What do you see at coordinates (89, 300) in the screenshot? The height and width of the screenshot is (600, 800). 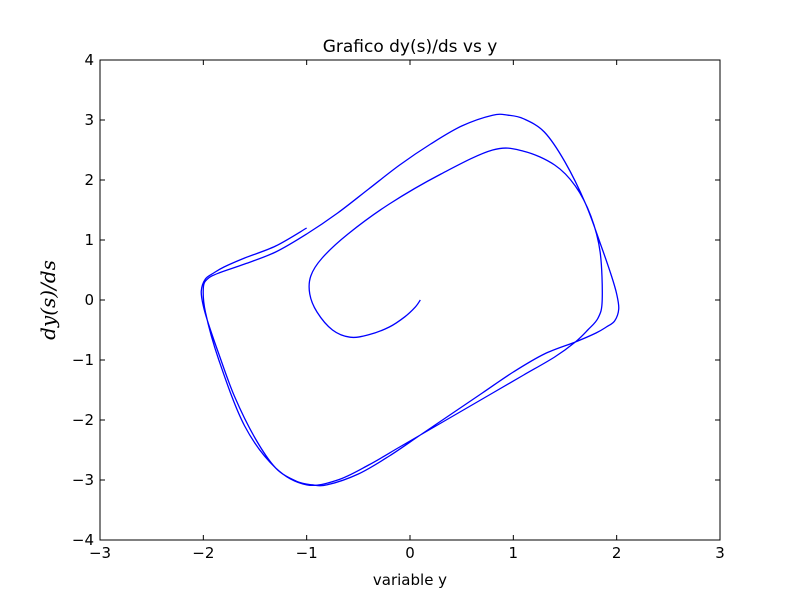 I see `y-tick-label: 0` at bounding box center [89, 300].